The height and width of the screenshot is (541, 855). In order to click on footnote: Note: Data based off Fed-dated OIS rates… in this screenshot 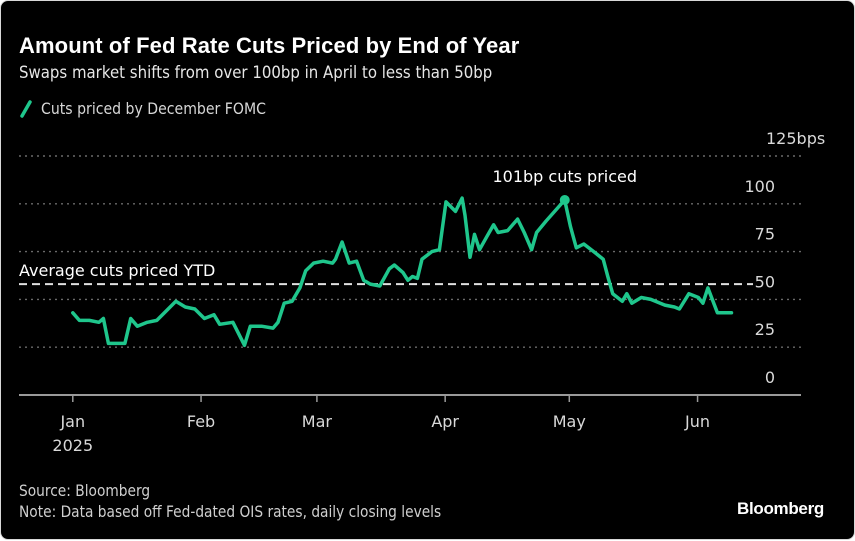, I will do `click(230, 511)`.